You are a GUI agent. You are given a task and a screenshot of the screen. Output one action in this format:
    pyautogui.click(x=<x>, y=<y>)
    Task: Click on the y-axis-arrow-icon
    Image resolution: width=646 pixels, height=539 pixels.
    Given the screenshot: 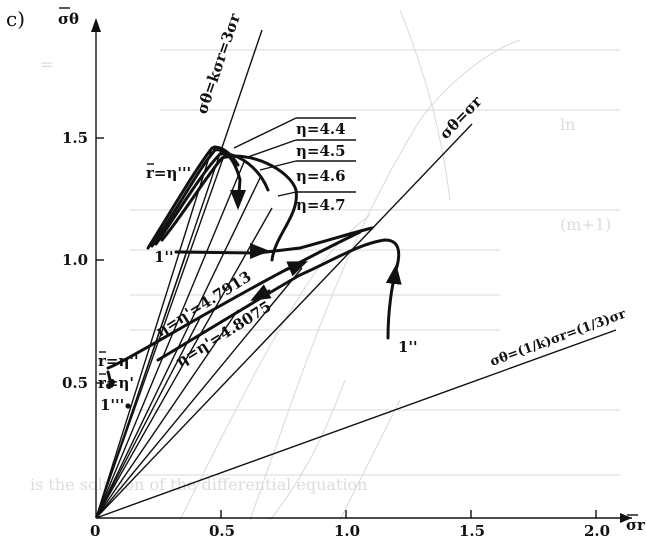 What is the action you would take?
    pyautogui.click(x=96, y=25)
    